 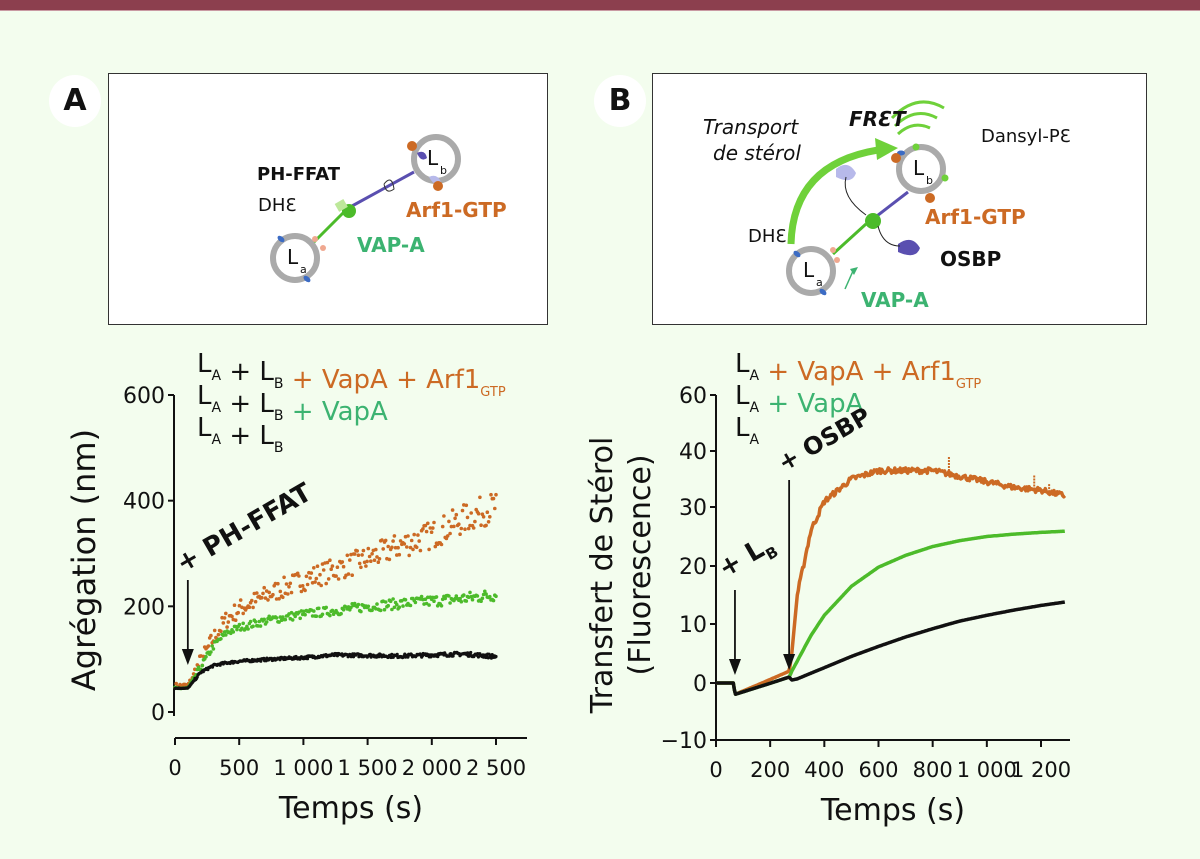 I want to click on legend-entry: LA + VapA + Arf1GTP, so click(x=858, y=370).